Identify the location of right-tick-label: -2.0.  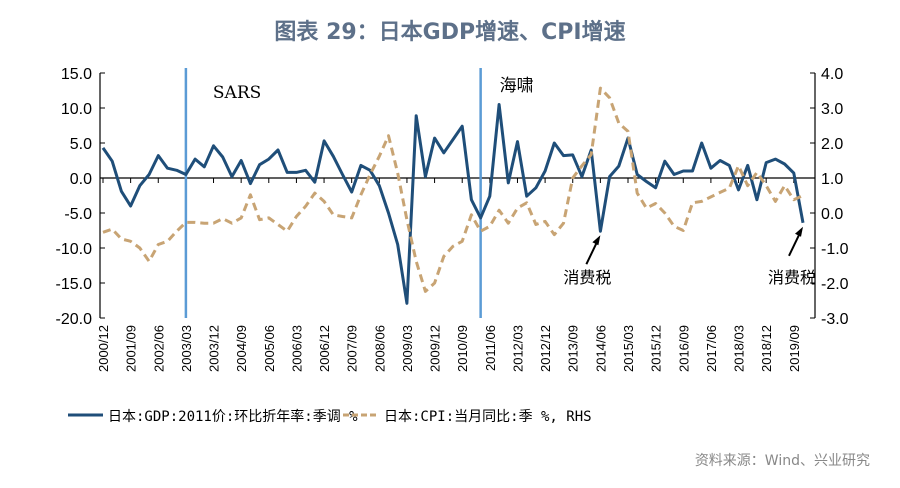
(835, 284).